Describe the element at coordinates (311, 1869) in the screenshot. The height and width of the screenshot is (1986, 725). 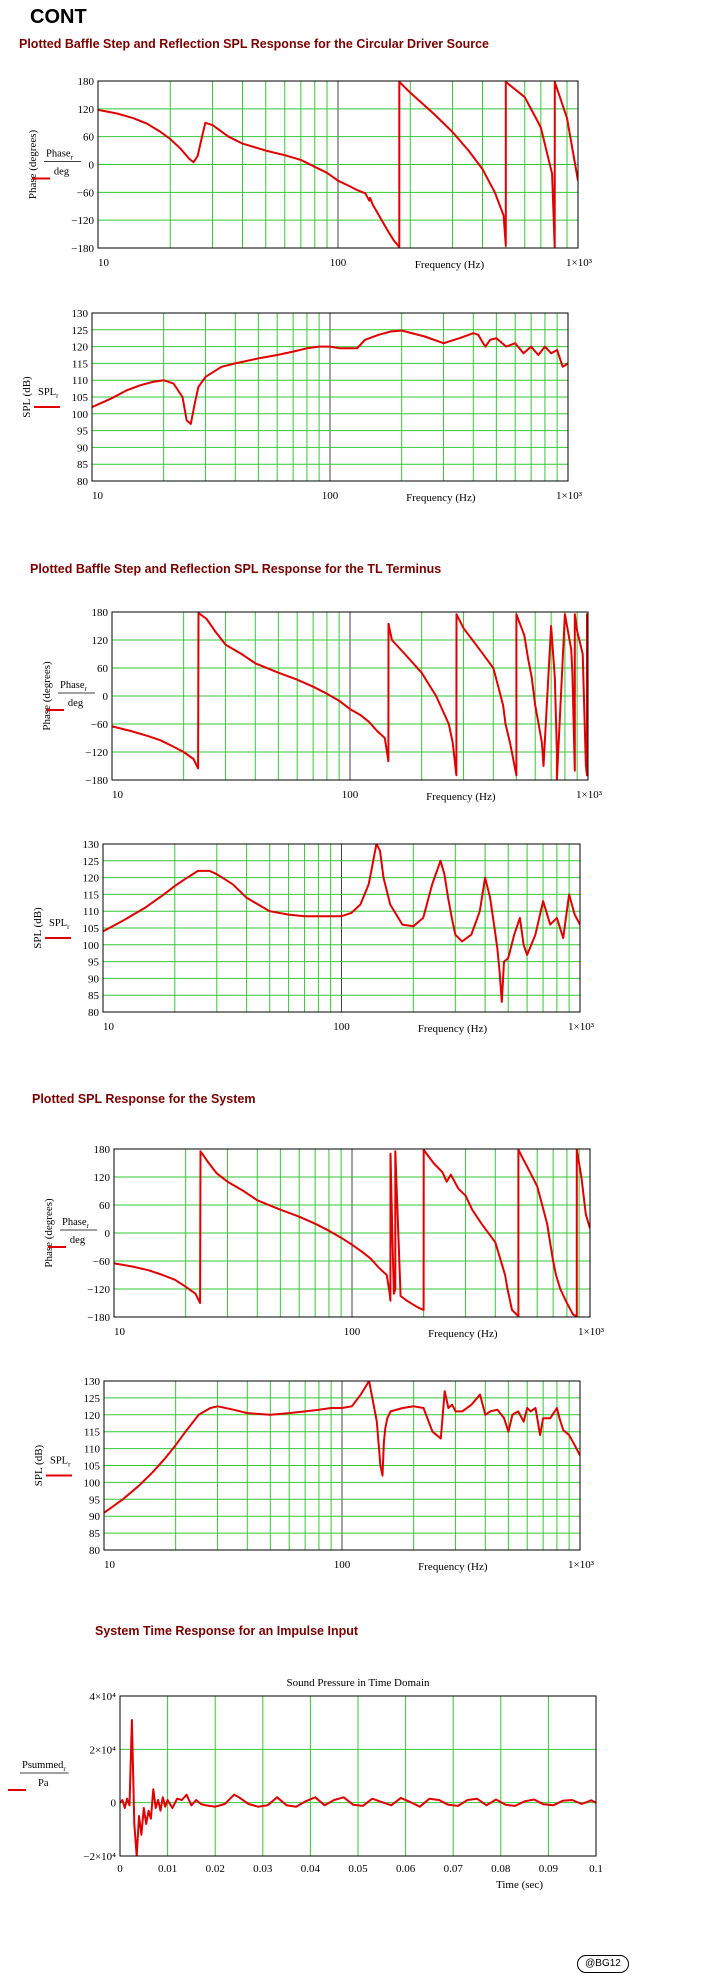
I see `x-tick-label: 0.04` at that location.